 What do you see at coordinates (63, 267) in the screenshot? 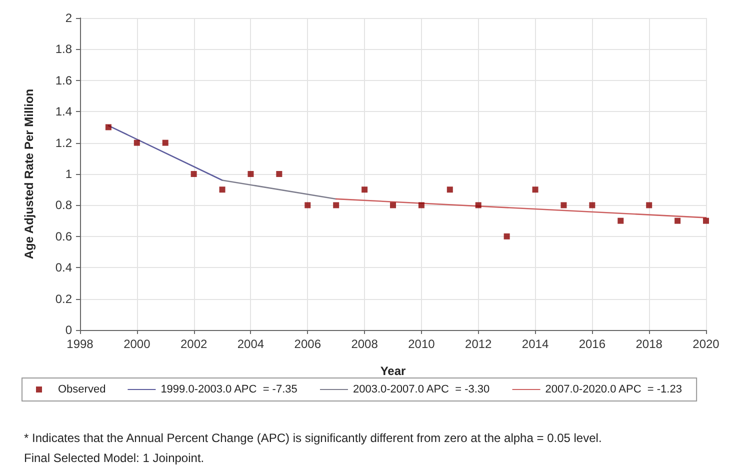
I see `y-tick-label: 0.4` at bounding box center [63, 267].